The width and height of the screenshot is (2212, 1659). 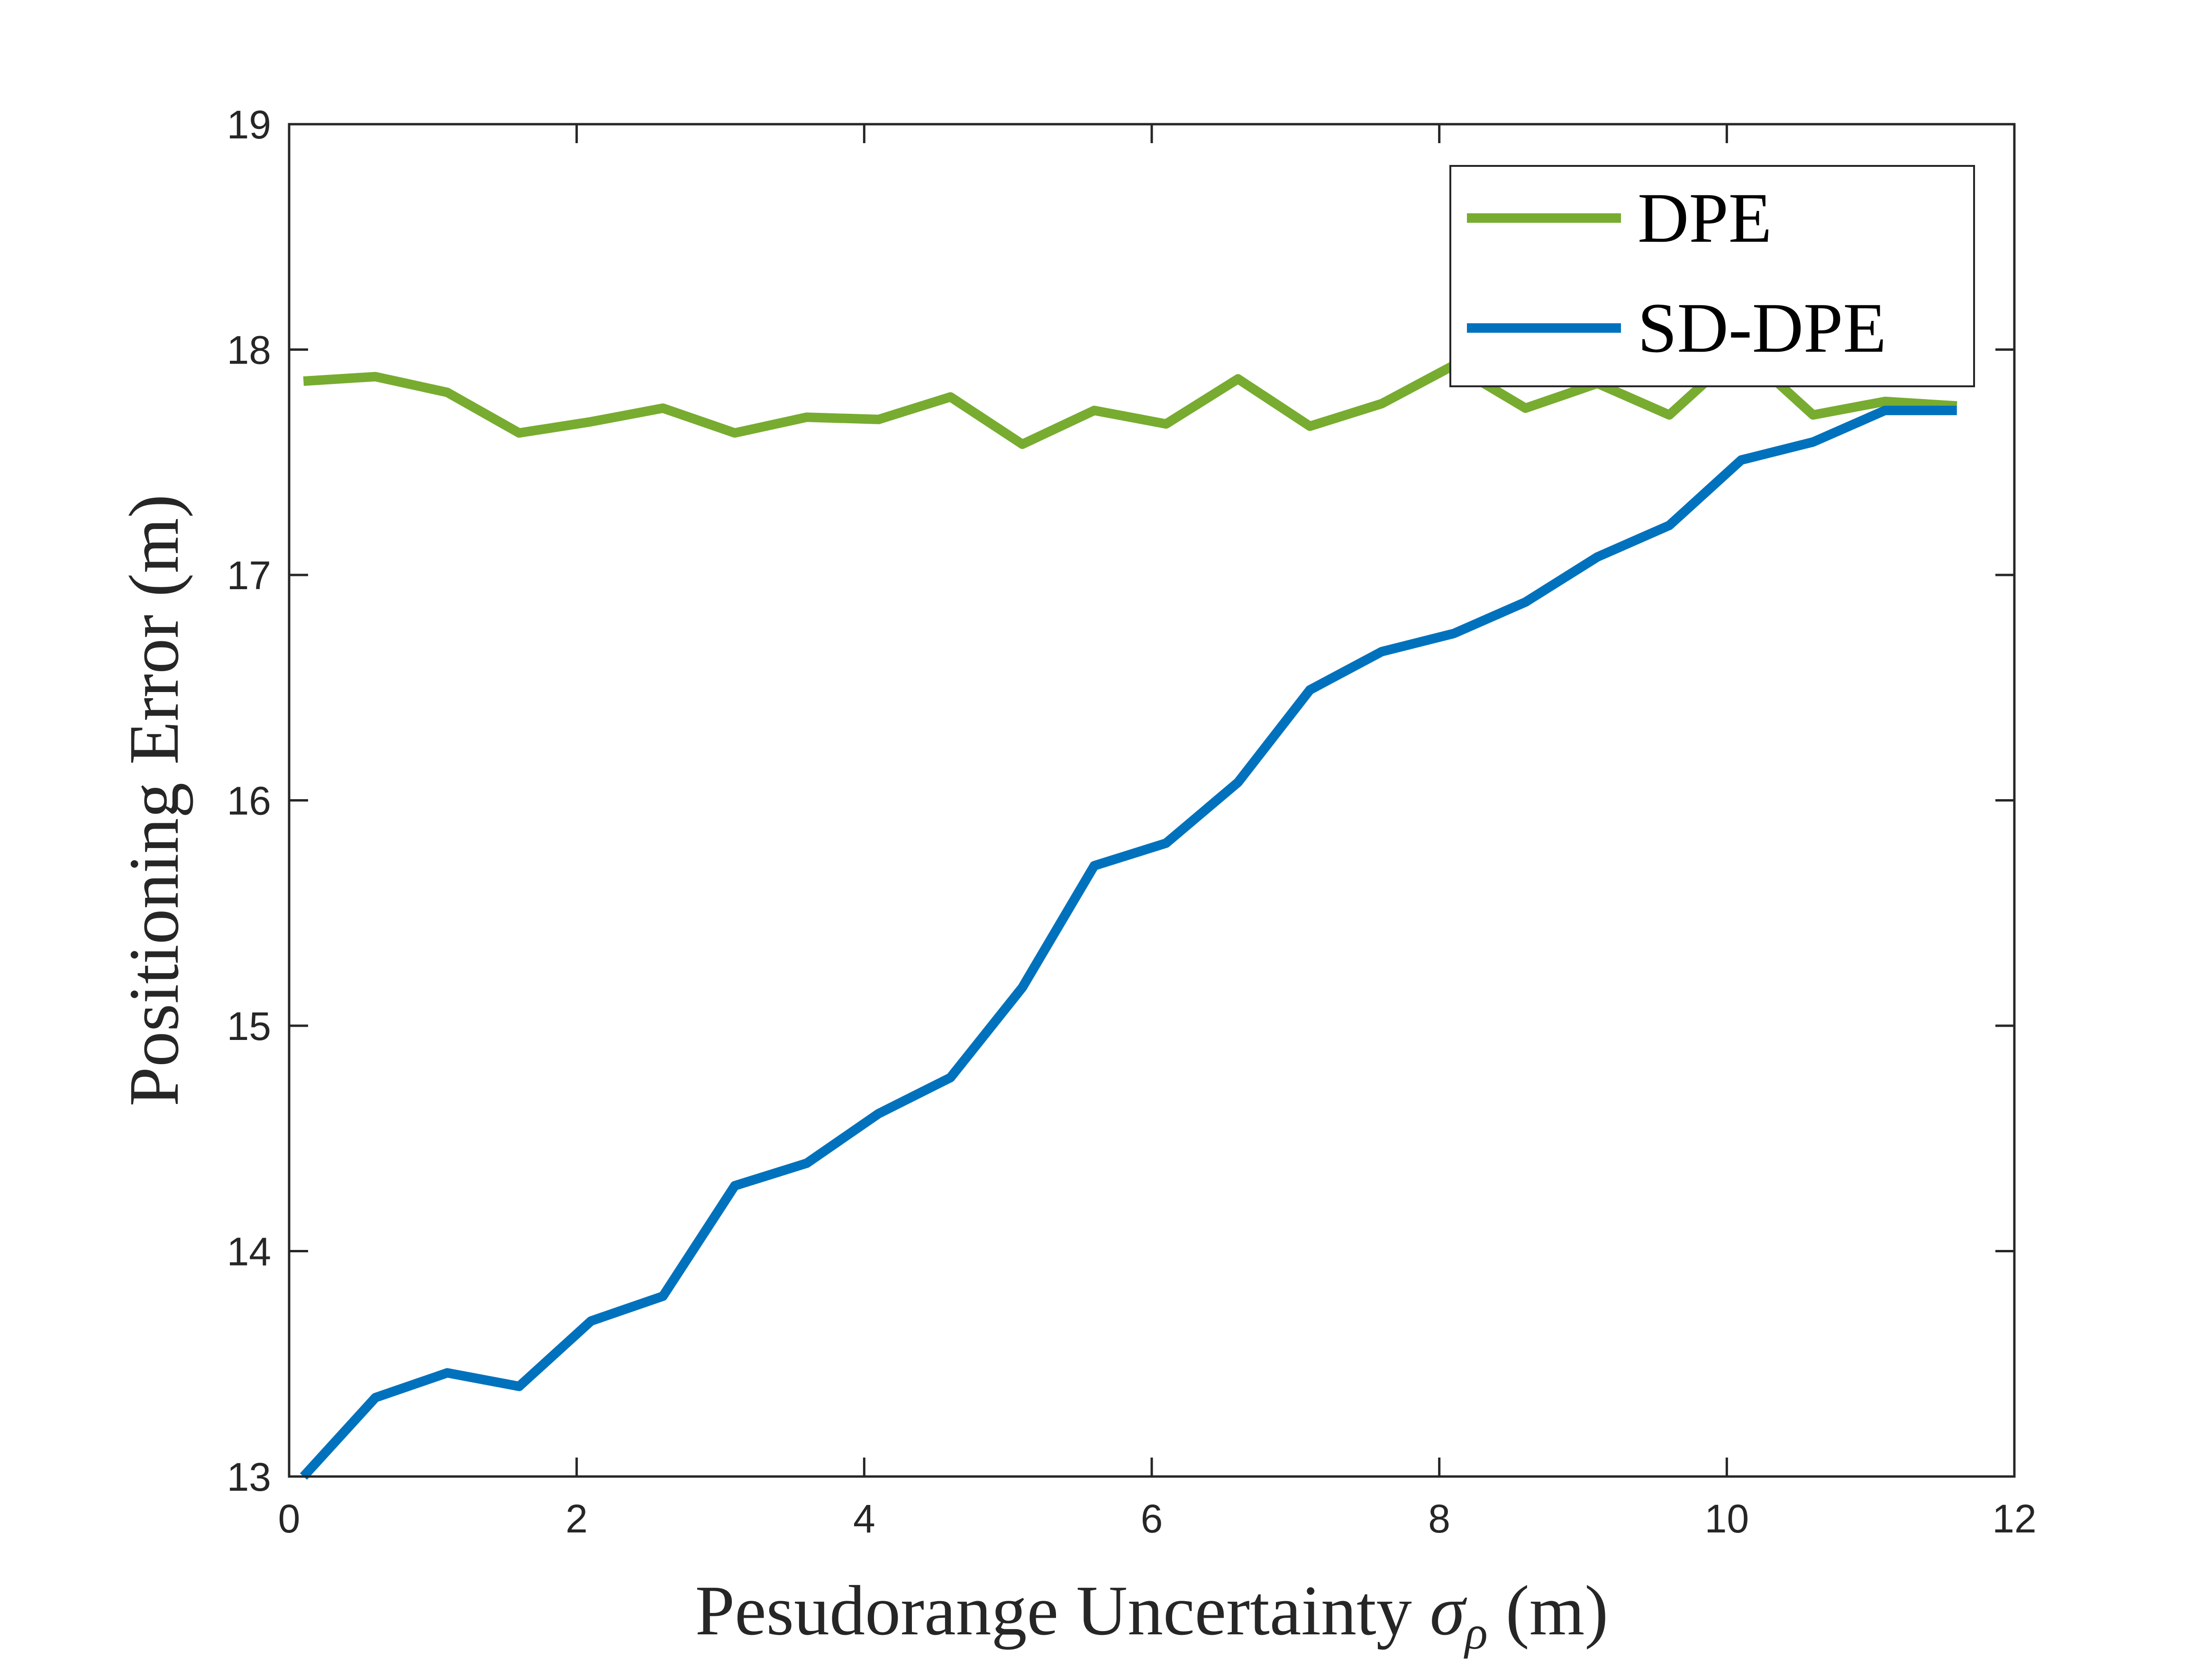 What do you see at coordinates (1762, 328) in the screenshot?
I see `legend-label-sd-dpe: SD-DPE` at bounding box center [1762, 328].